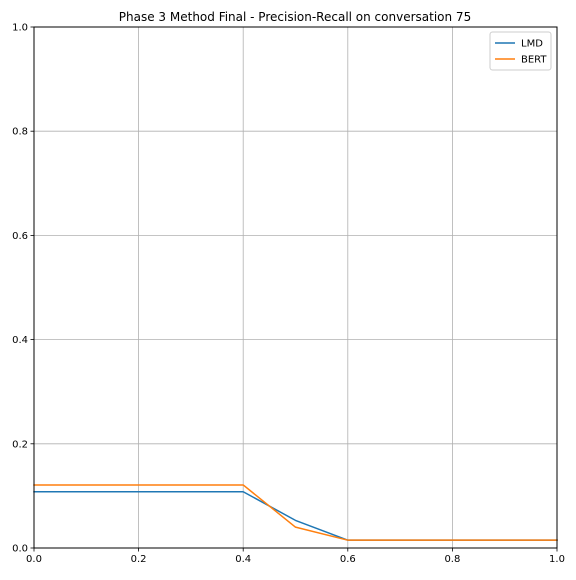  What do you see at coordinates (452, 559) in the screenshot?
I see `x-tick-label: 0.8` at bounding box center [452, 559].